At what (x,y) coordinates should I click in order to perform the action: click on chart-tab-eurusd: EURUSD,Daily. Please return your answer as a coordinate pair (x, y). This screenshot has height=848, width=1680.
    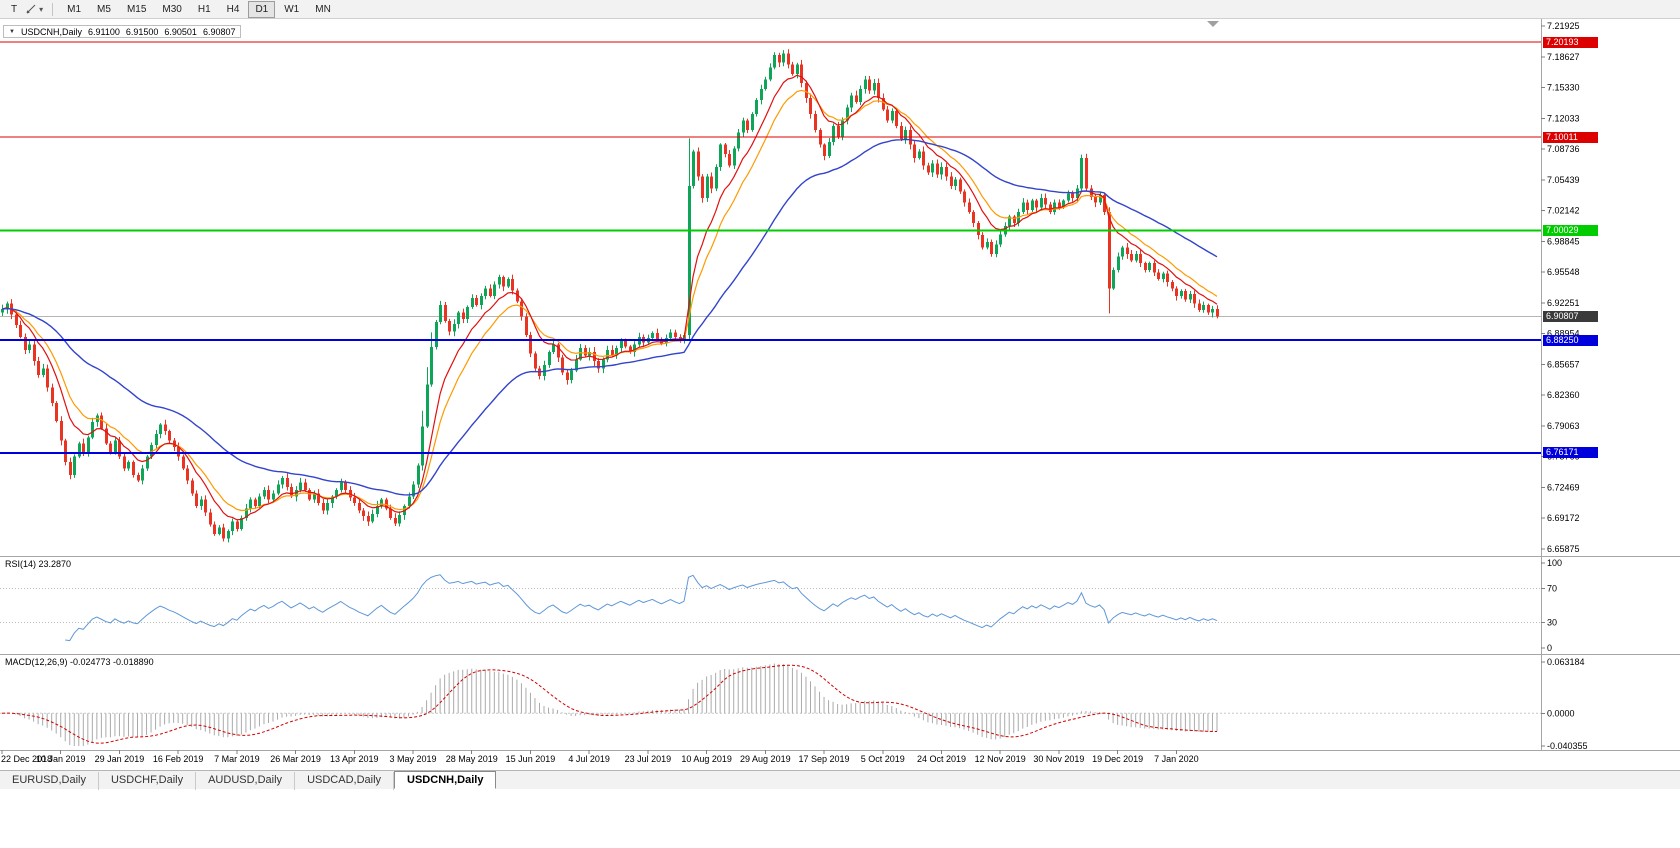
    Looking at the image, I should click on (49, 781).